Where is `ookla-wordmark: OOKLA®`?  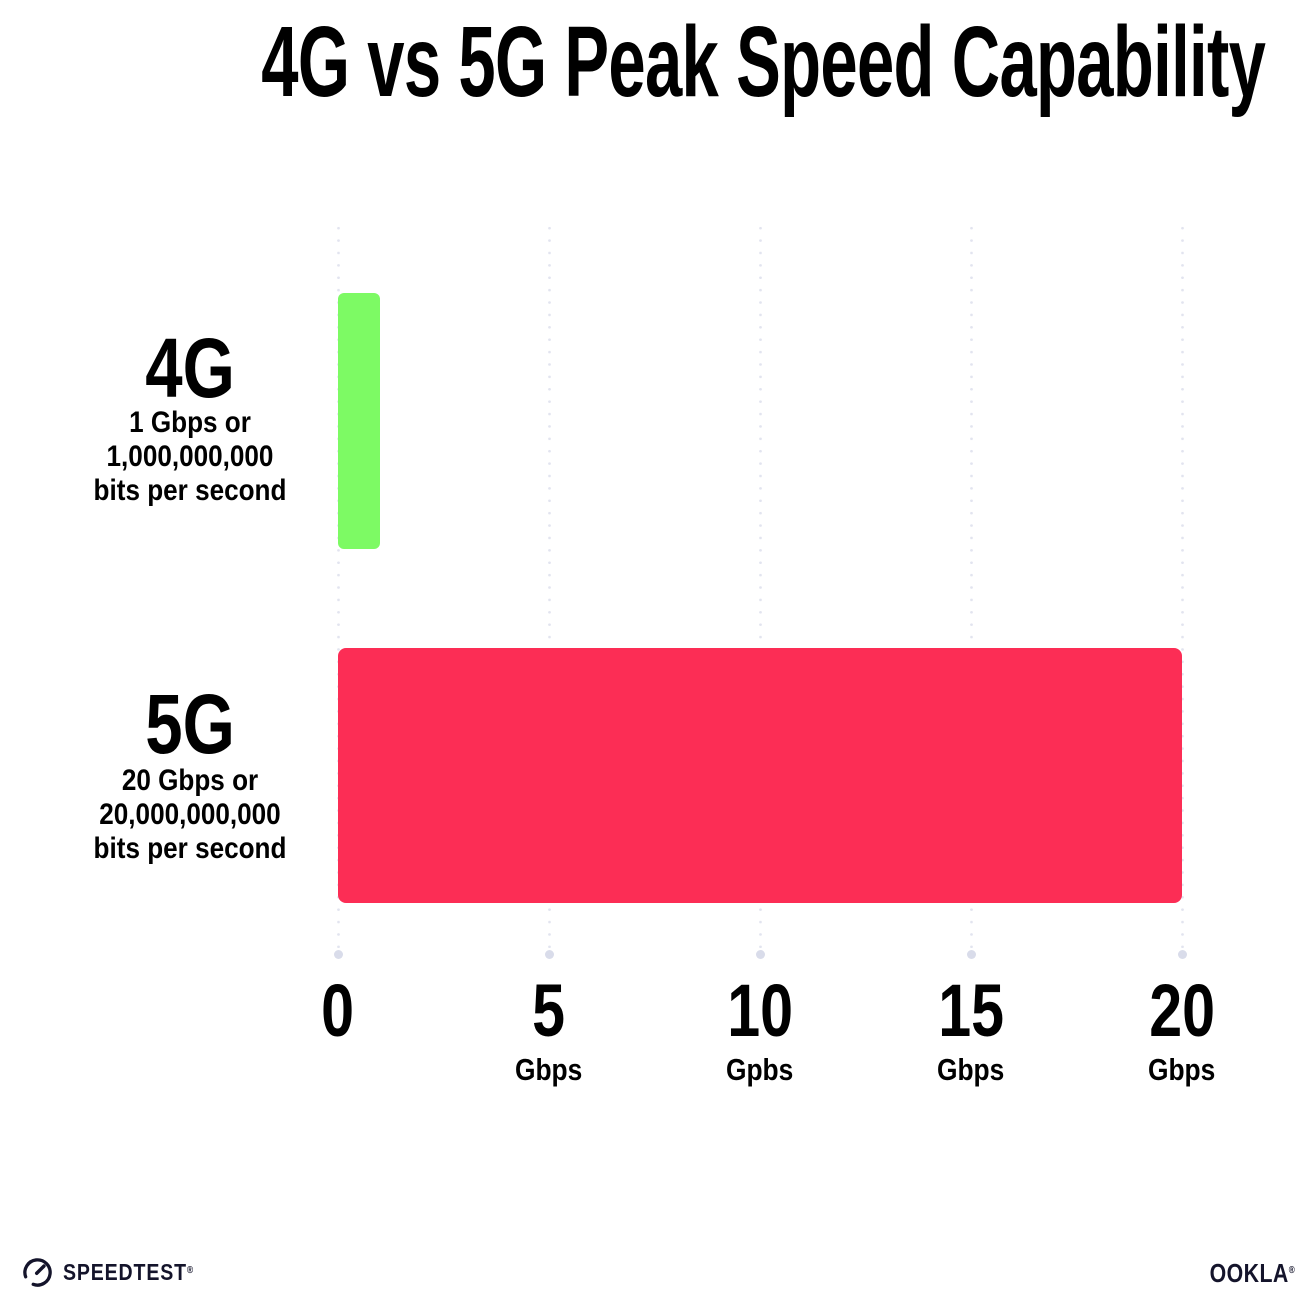 ookla-wordmark: OOKLA® is located at coordinates (1252, 1273).